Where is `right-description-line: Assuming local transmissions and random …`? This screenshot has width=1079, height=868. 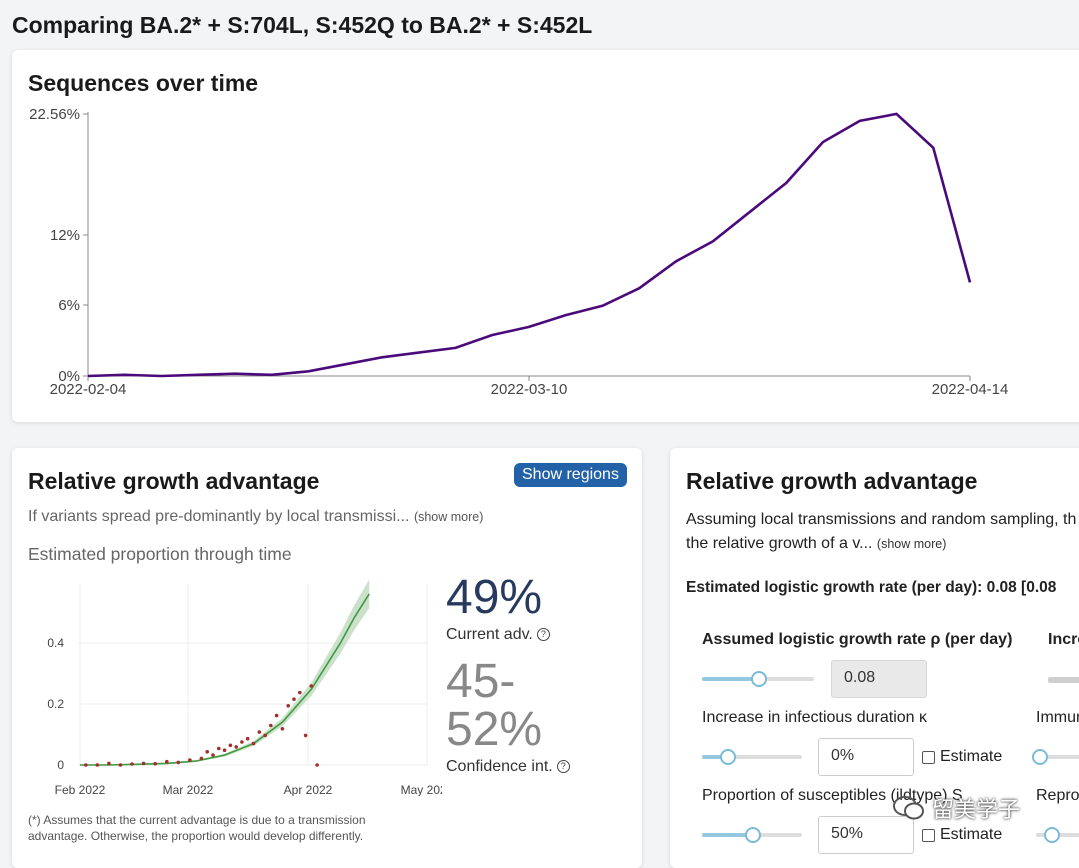
right-description-line: Assuming local transmissions and random … is located at coordinates (881, 519).